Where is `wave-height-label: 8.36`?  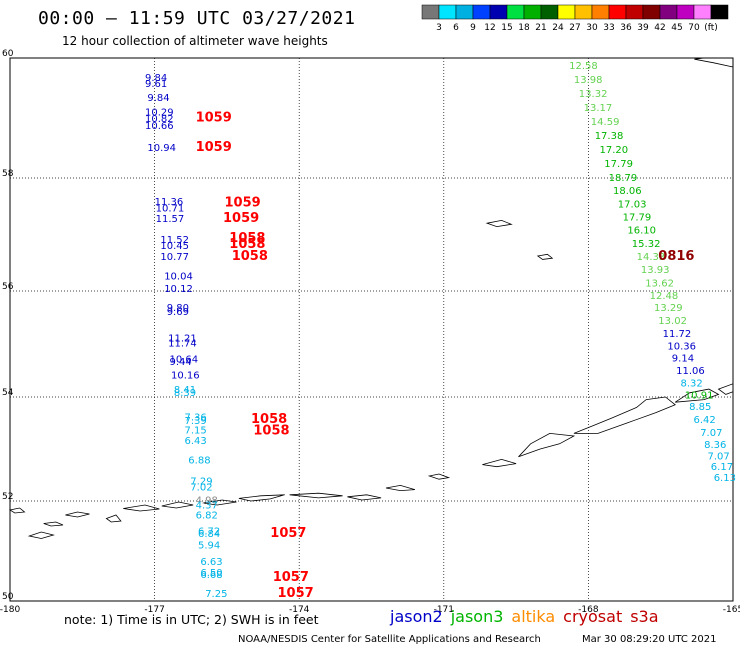
wave-height-label: 8.36 is located at coordinates (715, 445).